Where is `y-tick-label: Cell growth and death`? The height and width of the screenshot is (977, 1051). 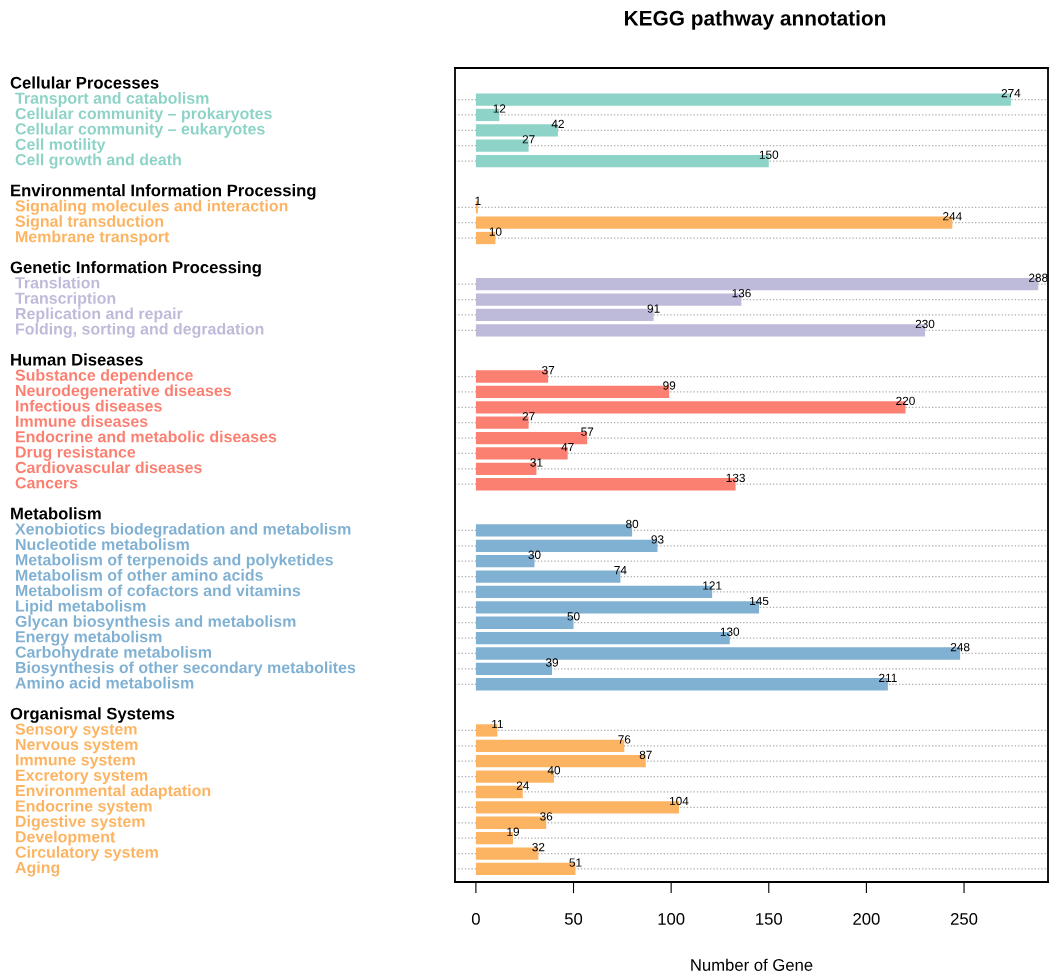 y-tick-label: Cell growth and death is located at coordinates (98, 161).